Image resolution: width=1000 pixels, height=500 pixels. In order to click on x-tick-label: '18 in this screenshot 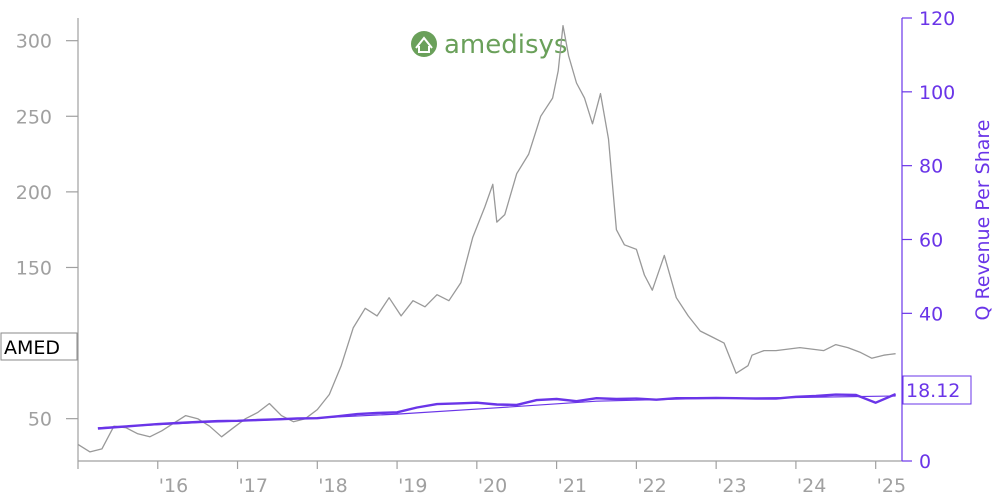, I will do `click(332, 486)`.